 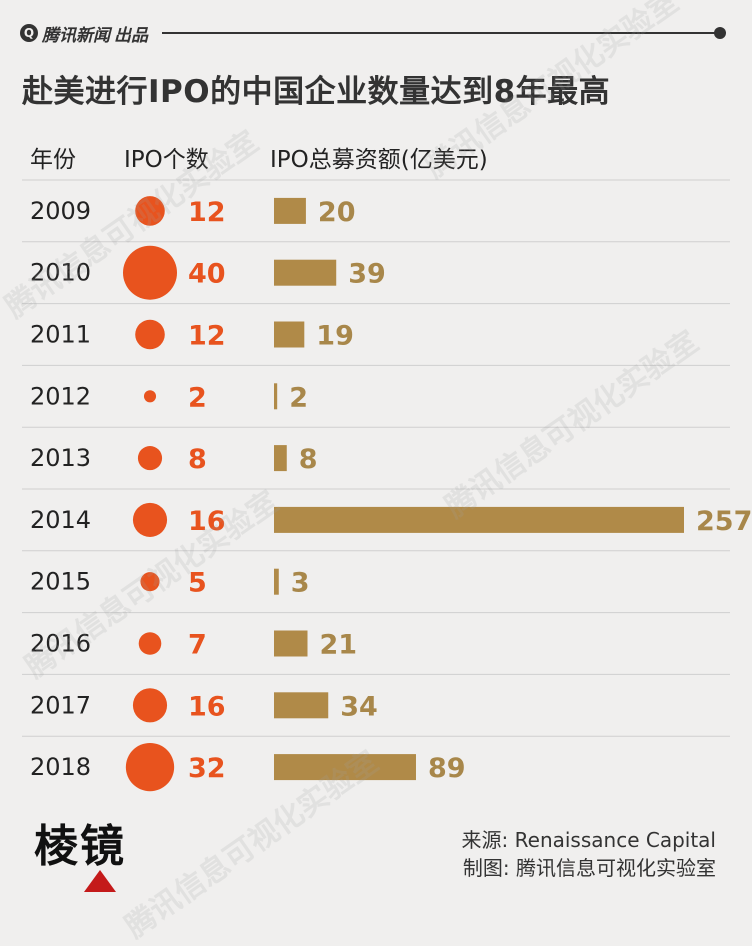 I want to click on year-label: 2014, so click(x=60, y=520).